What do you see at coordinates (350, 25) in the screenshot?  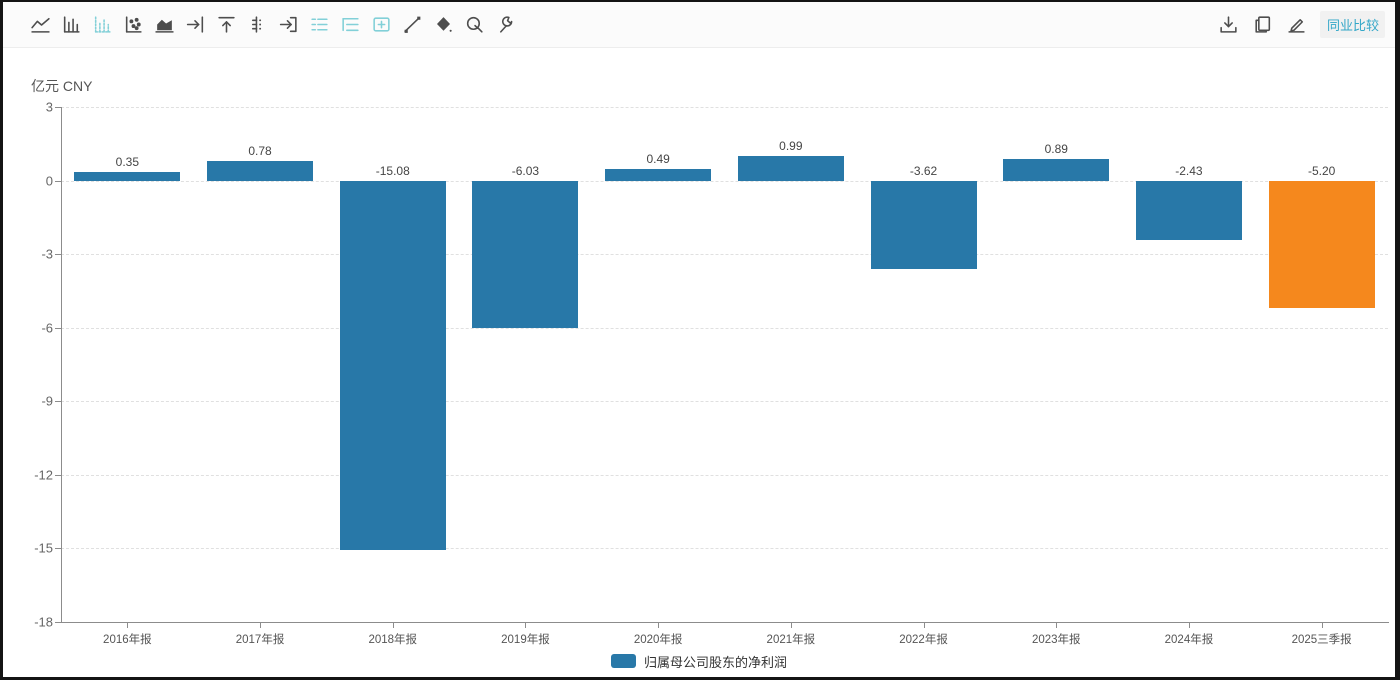 I see `legend-list-alt-icon` at bounding box center [350, 25].